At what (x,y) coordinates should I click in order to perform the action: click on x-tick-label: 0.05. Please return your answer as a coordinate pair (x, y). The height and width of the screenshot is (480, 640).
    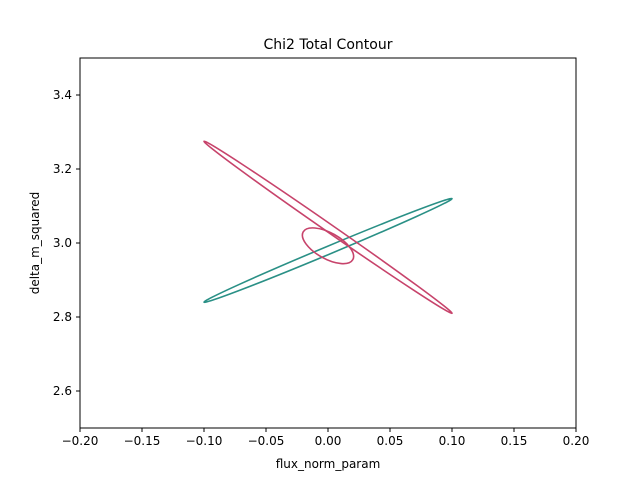
    Looking at the image, I should click on (390, 441).